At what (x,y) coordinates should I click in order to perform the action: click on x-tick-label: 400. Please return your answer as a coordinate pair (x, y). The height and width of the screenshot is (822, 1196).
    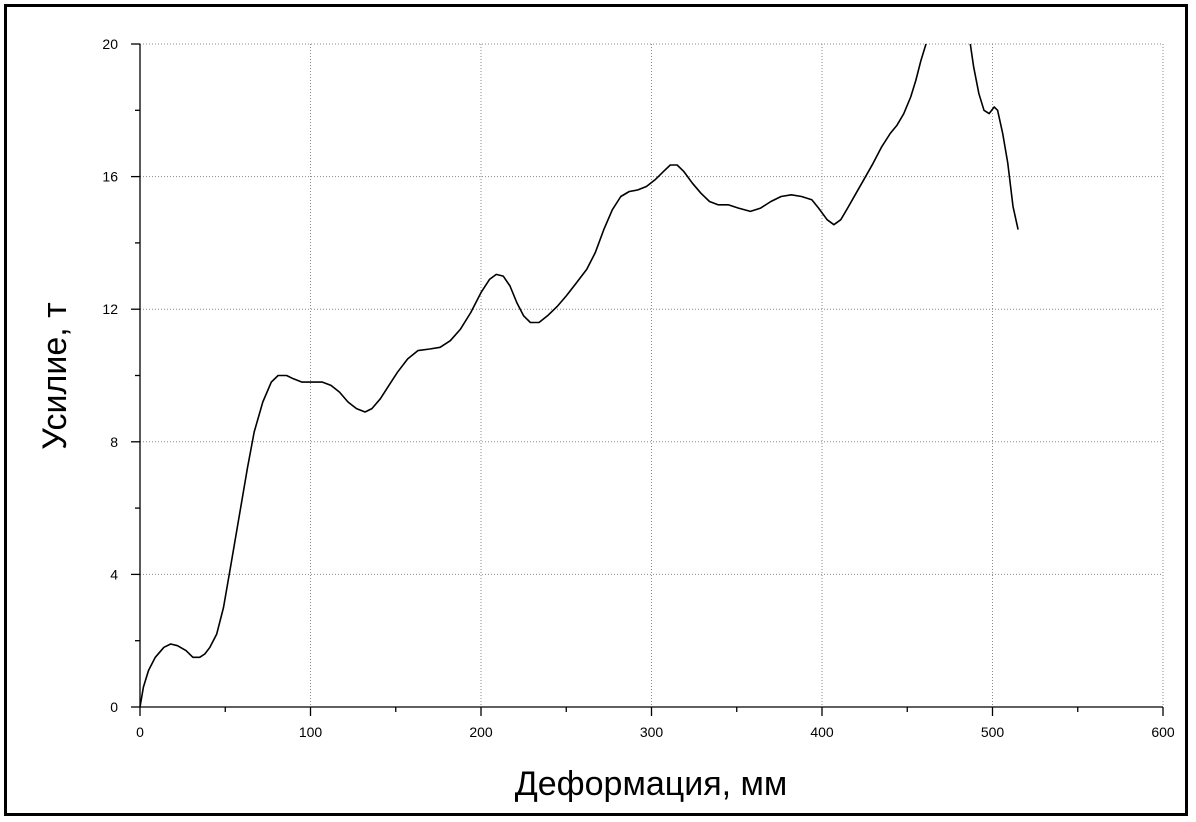
    Looking at the image, I should click on (822, 732).